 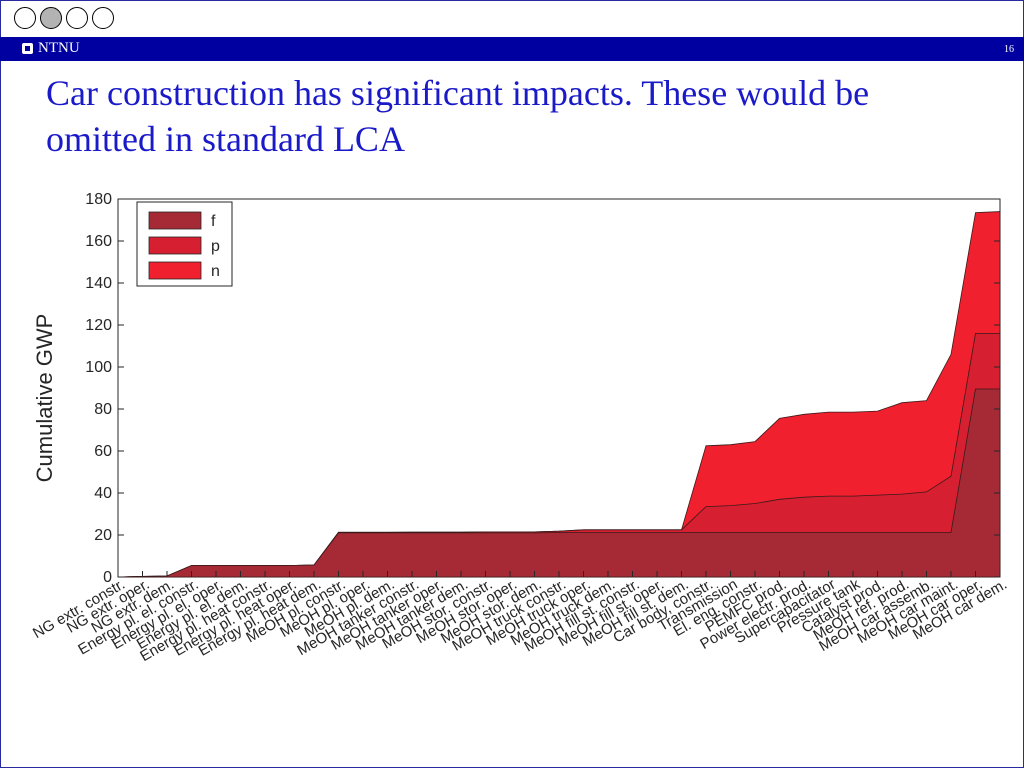 What do you see at coordinates (64, 18) in the screenshot?
I see `slide-nav-indicators` at bounding box center [64, 18].